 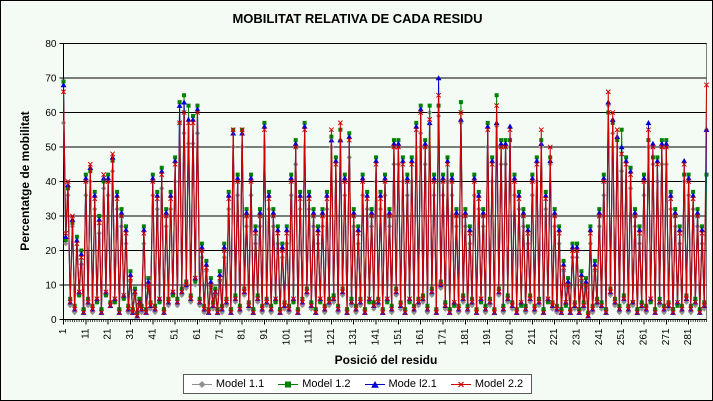 I want to click on y-tick-label: 10, so click(x=51, y=286).